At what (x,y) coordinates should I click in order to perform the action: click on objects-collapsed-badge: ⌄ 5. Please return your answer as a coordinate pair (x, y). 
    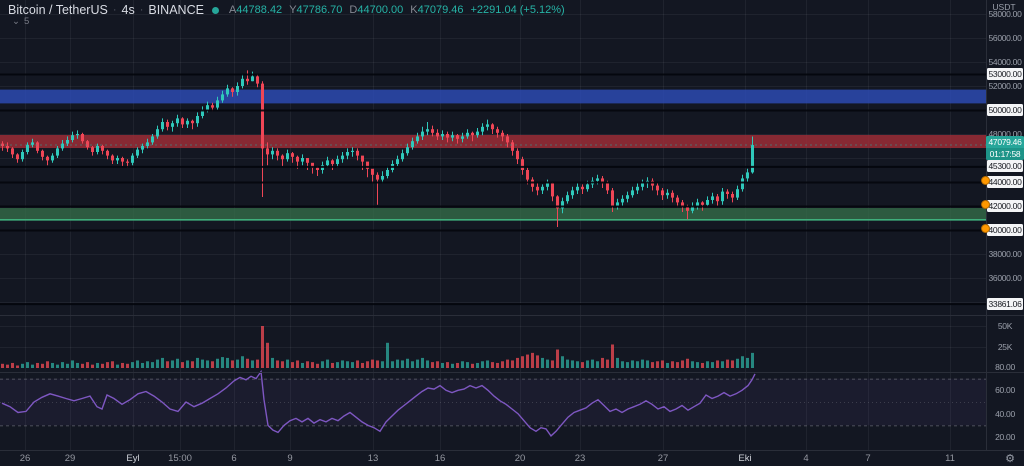
    Looking at the image, I should click on (20, 21).